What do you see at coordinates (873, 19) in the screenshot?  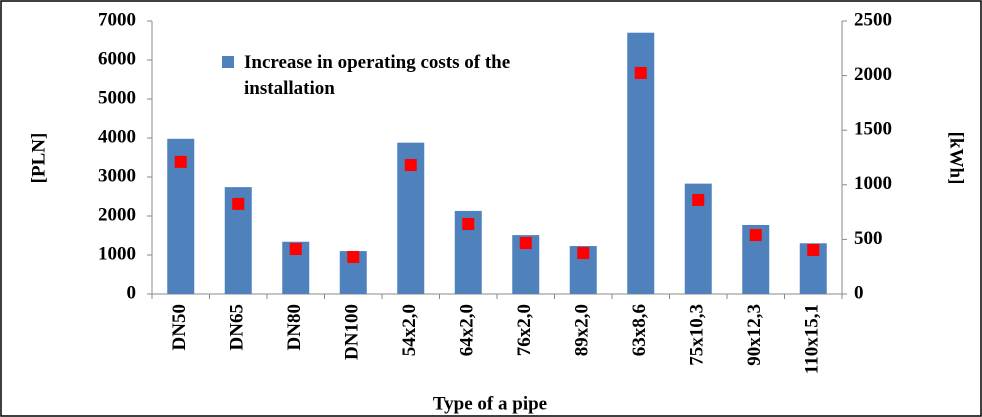 I see `y2-tick-label: 2500` at bounding box center [873, 19].